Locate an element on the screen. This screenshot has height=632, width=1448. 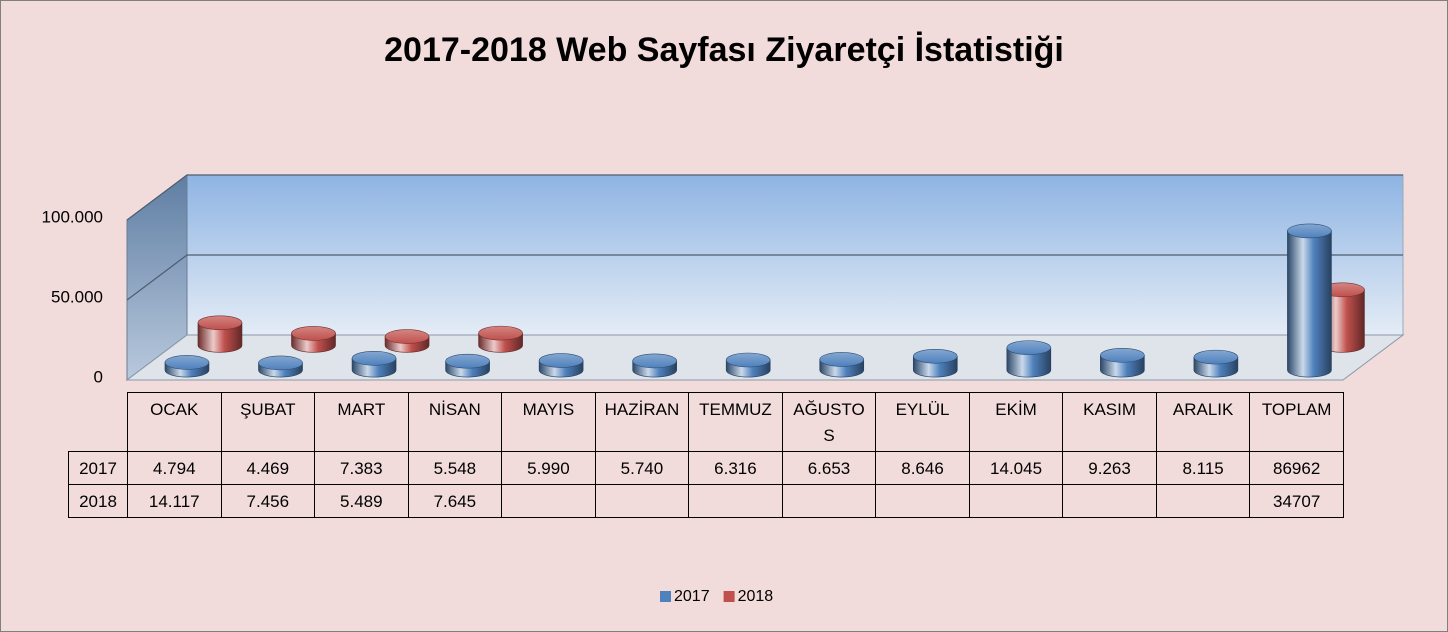
table-row: 2018 14.117 7.456 5.489 7.645 34707 is located at coordinates (706, 501).